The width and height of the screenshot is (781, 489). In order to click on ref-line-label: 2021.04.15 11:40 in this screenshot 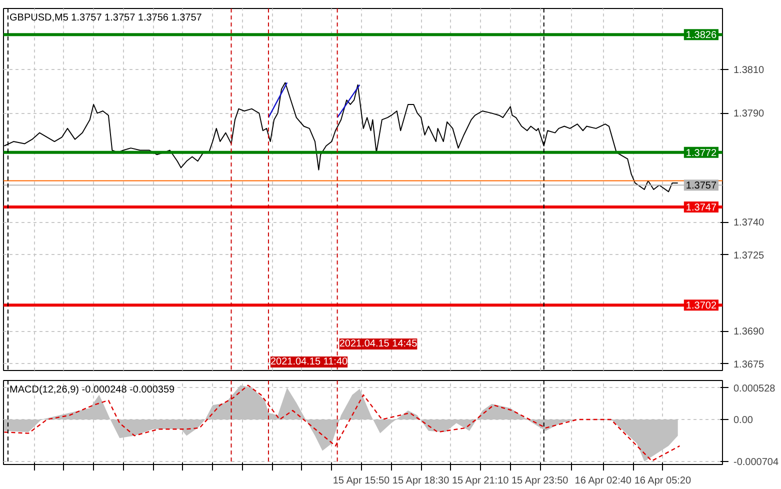, I will do `click(309, 362)`.